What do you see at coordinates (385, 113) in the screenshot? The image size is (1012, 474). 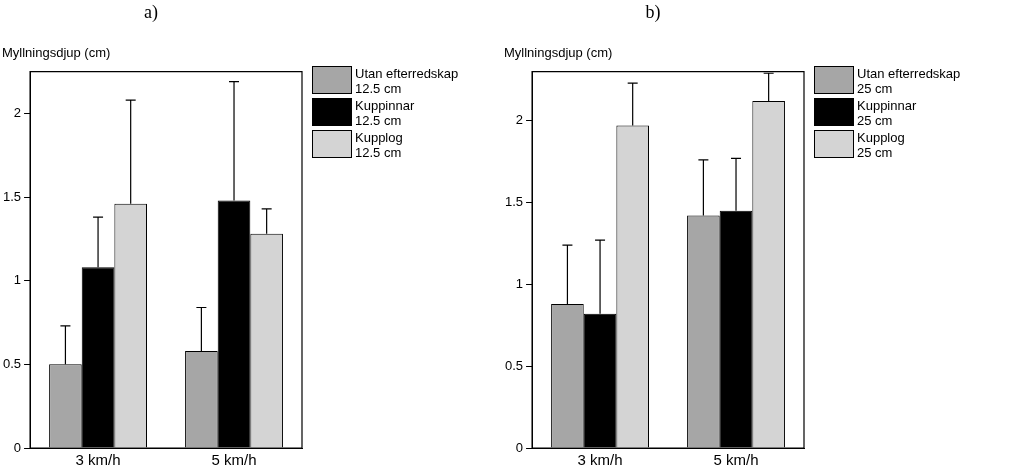 I see `legend-label: Kuppinnar 12.5 cm` at bounding box center [385, 113].